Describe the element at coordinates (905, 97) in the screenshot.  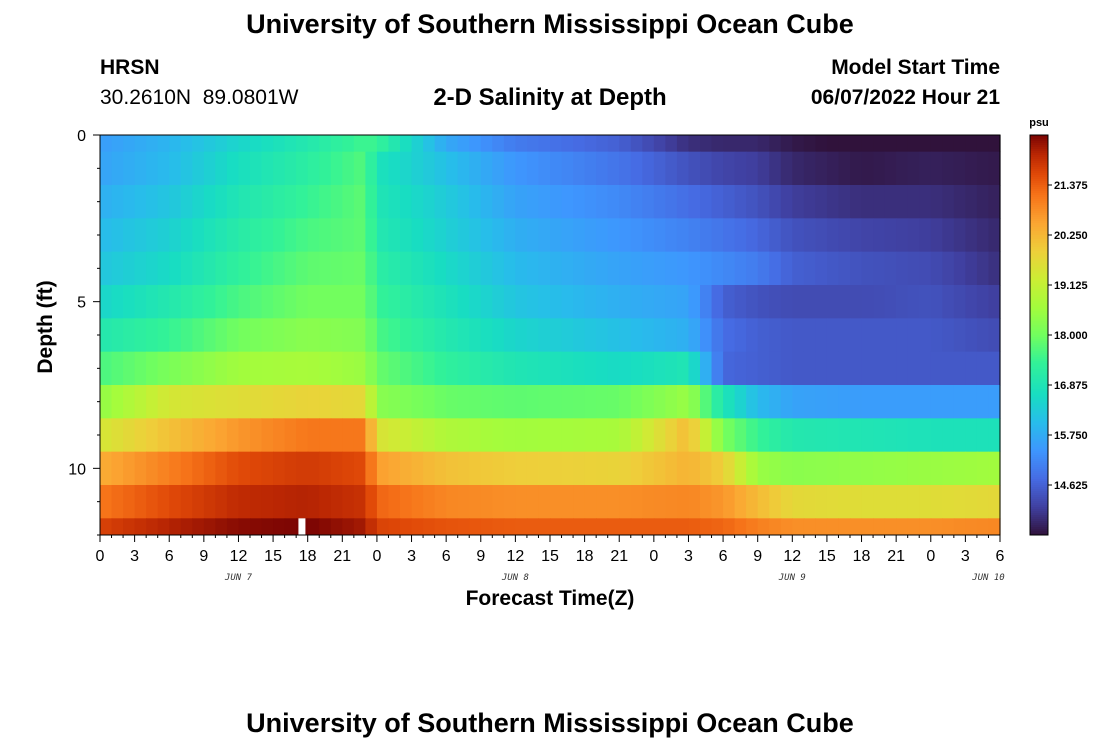
I see `model-start-value: 06/07/2022 Hour 21` at that location.